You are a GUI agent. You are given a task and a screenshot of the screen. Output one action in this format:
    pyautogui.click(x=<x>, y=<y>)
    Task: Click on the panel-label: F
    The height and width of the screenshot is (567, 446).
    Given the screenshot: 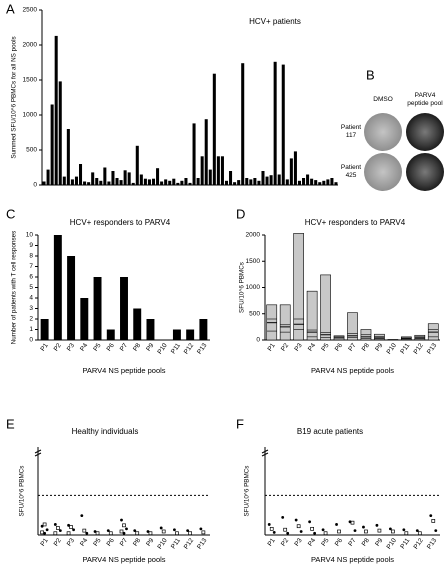 What is the action you would take?
    pyautogui.click(x=240, y=423)
    